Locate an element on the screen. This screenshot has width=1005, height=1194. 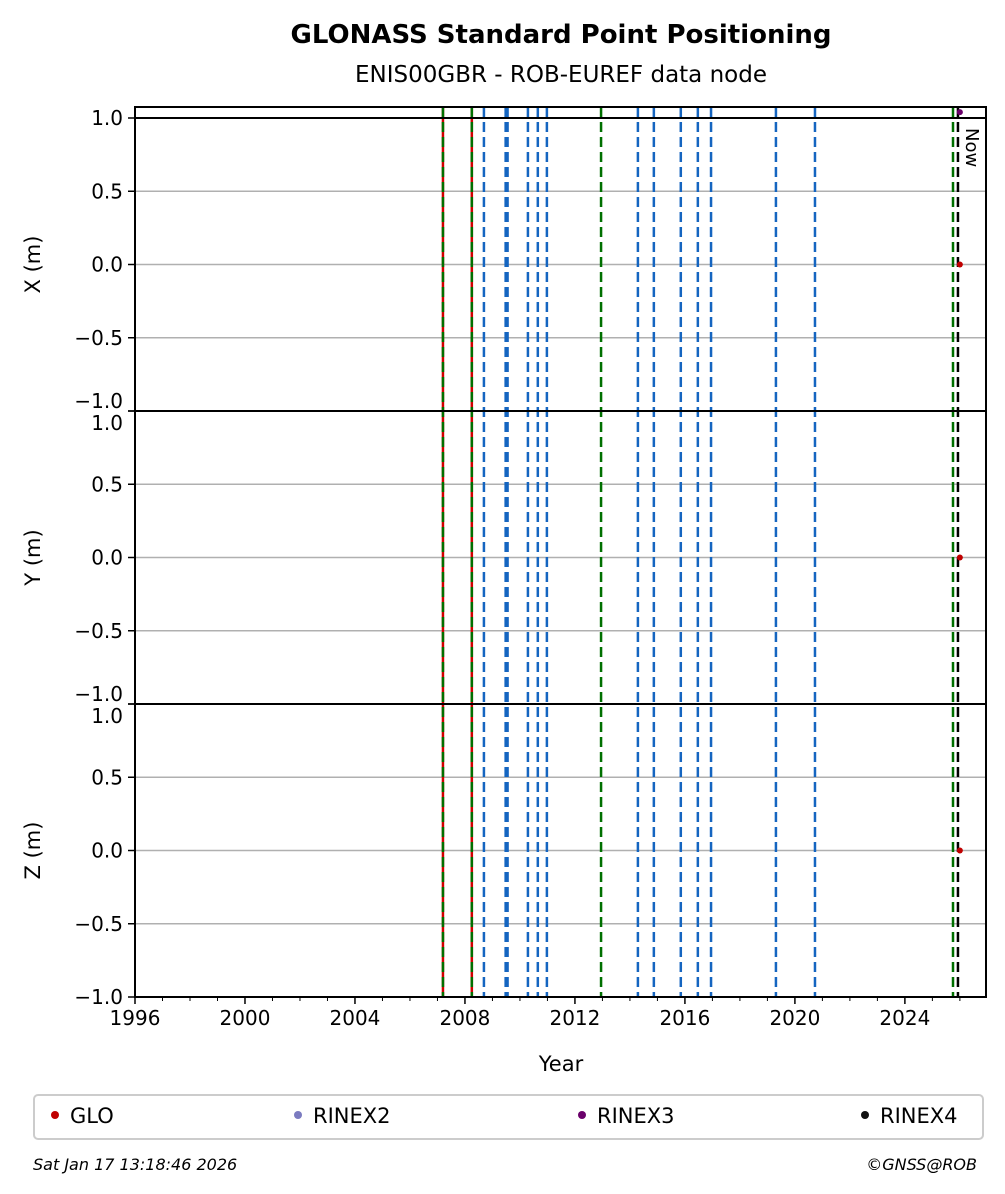
y-axis-label: Z (m) is located at coordinates (33, 851).